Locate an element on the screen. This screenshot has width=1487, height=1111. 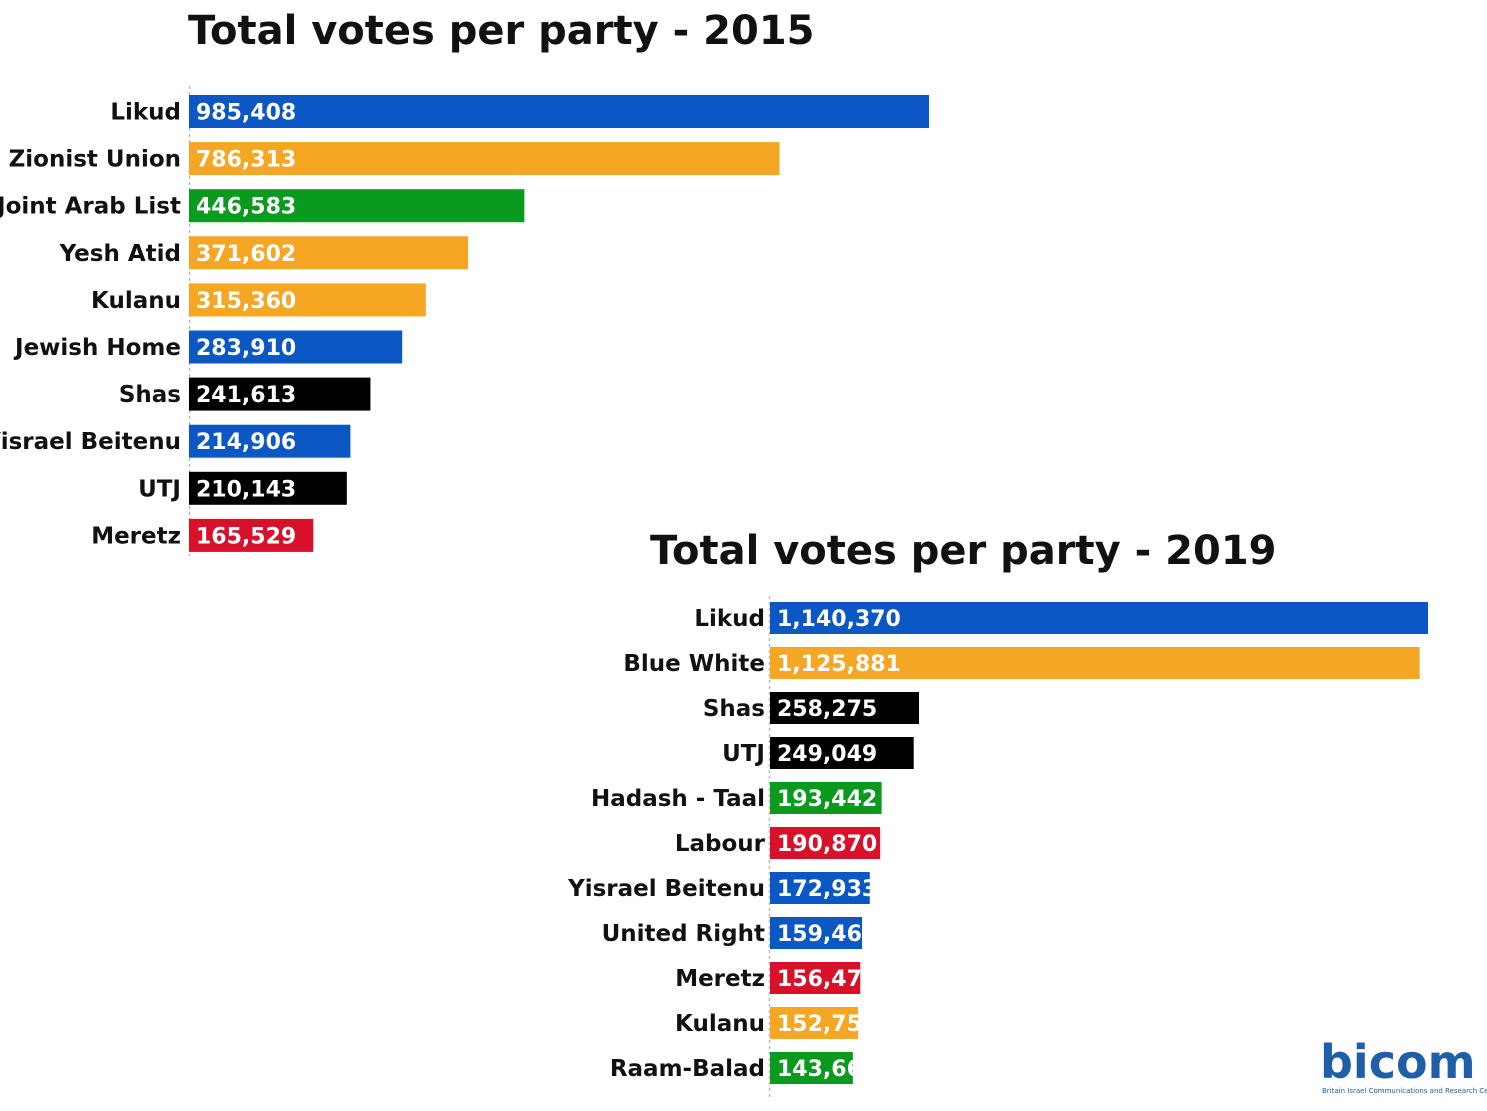
value-label-blue-white: 1,125,881 is located at coordinates (839, 664).